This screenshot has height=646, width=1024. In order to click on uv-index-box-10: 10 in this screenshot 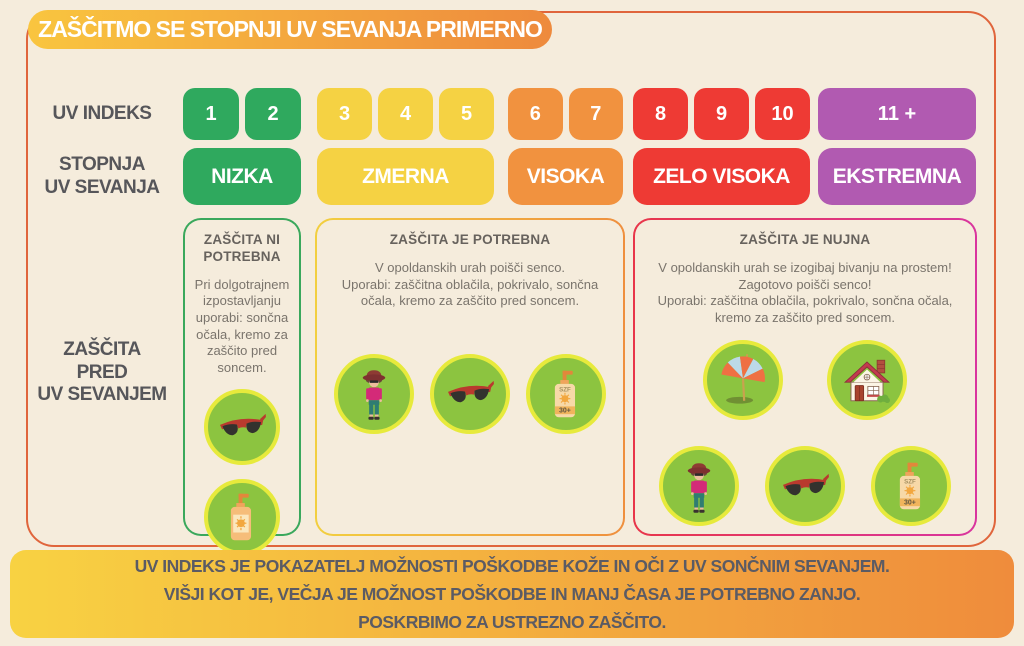, I will do `click(782, 114)`.